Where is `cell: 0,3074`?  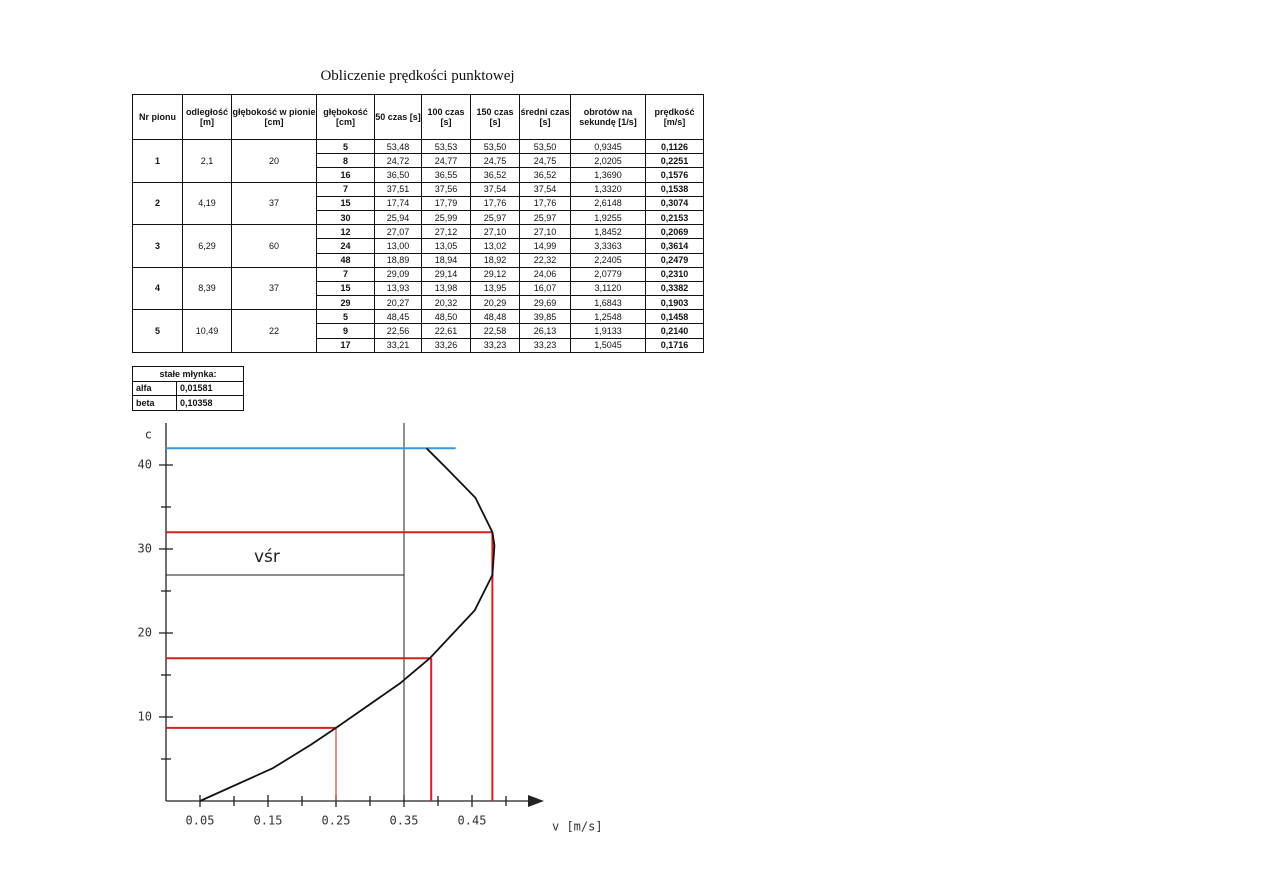
cell: 0,3074 is located at coordinates (674, 203).